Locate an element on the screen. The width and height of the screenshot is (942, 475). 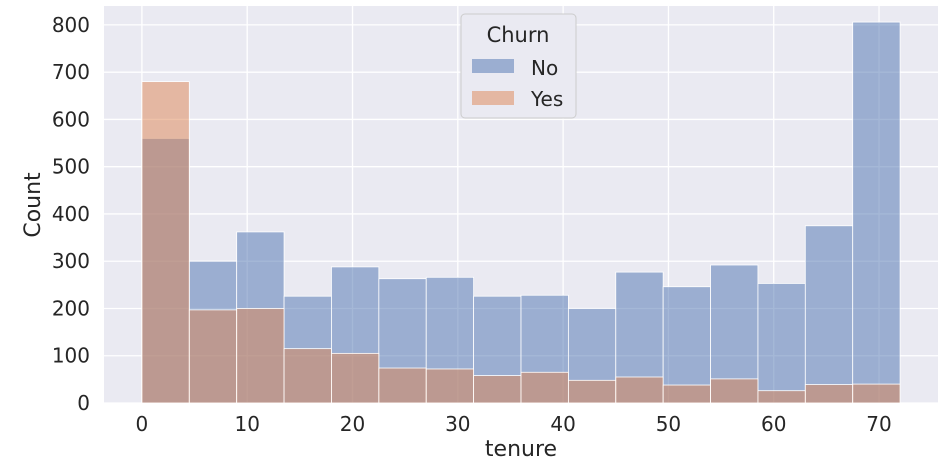
x-axis-label: tenure is located at coordinates (521, 449).